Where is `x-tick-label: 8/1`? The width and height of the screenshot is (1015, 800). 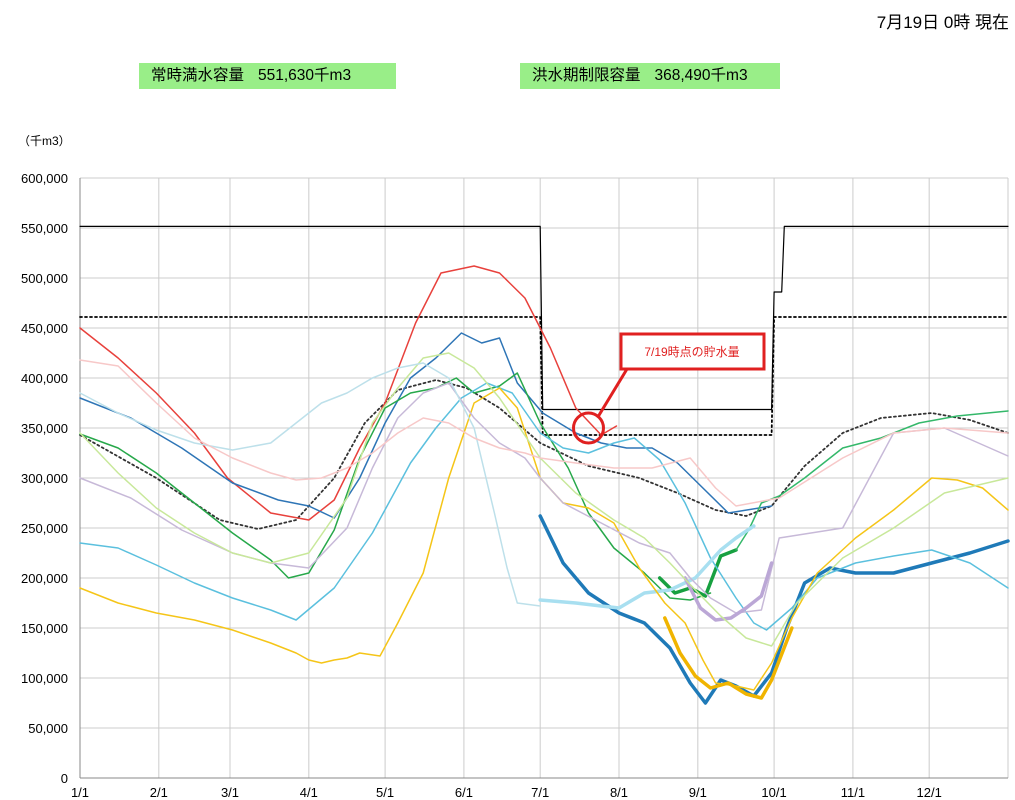 x-tick-label: 8/1 is located at coordinates (619, 792).